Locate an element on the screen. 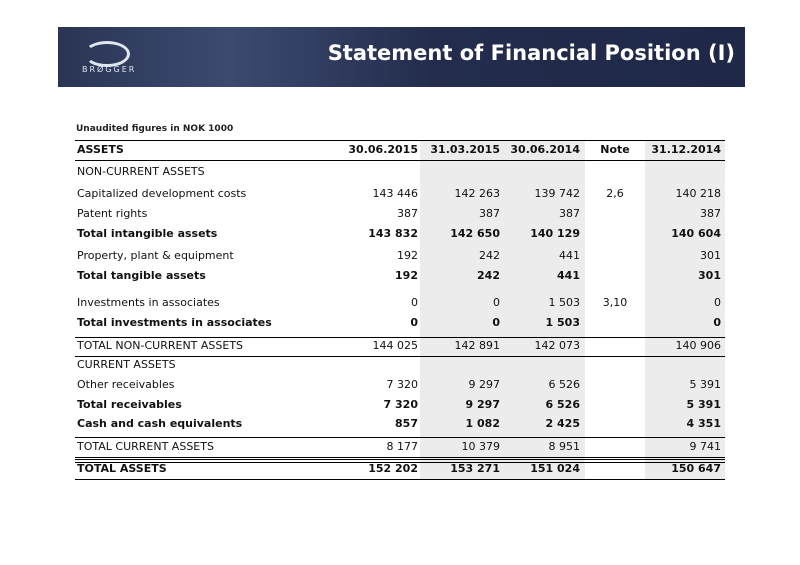  page-title: Statement of Financial Position (I) is located at coordinates (531, 53).